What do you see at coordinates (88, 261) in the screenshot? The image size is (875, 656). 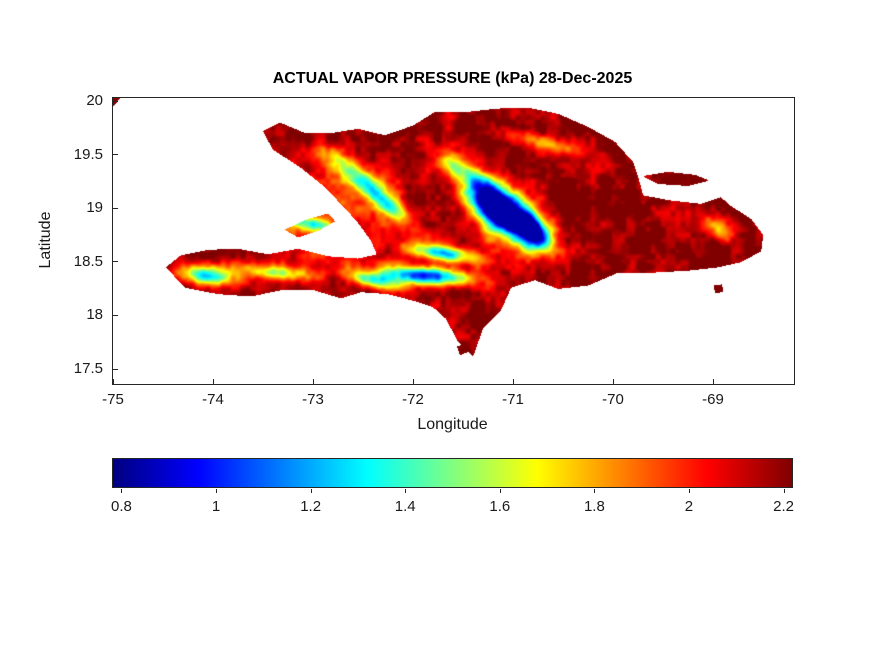 I see `y-tick-label: 18.5` at bounding box center [88, 261].